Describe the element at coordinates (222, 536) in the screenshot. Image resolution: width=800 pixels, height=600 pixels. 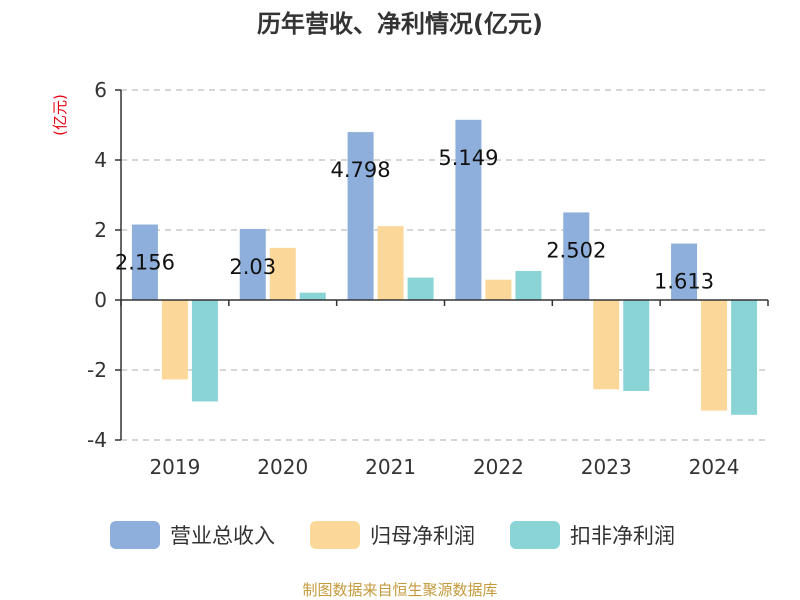
I see `legend-label: 营业总收入` at that location.